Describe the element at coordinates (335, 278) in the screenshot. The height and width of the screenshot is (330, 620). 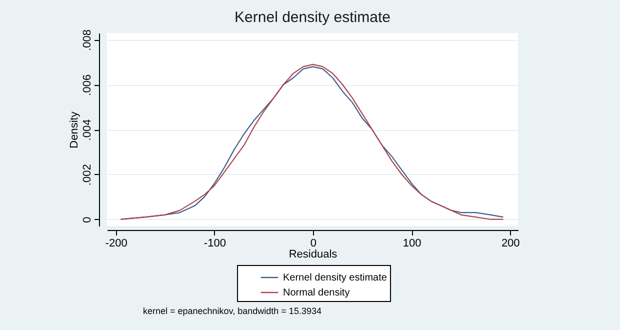
I see `legend-label: Kernel density estimate` at that location.